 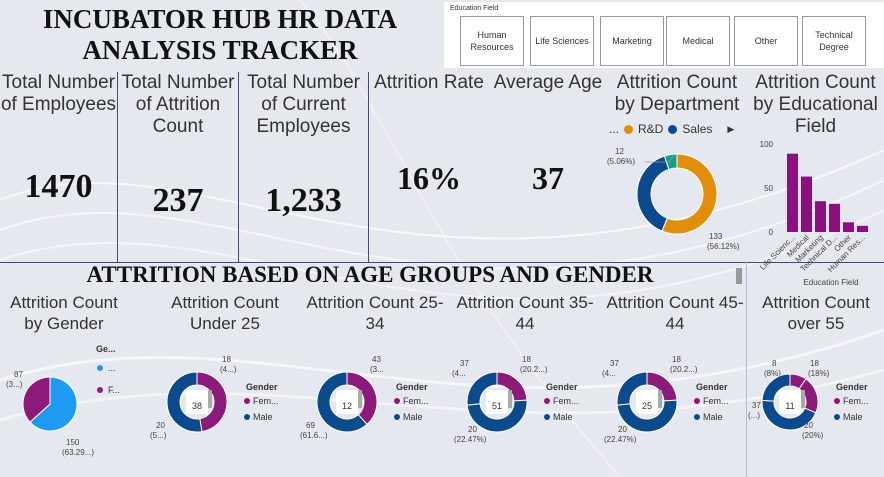 I want to click on data-label-0-pct: (4...), so click(x=228, y=369).